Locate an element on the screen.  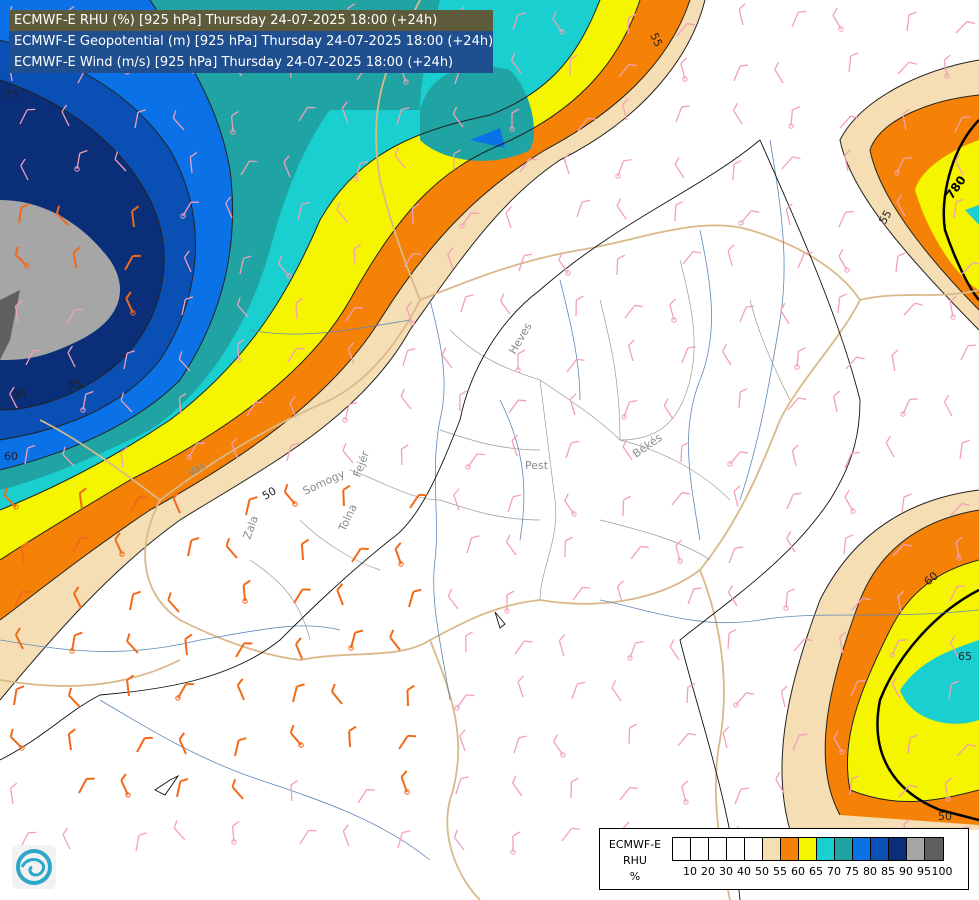
place-label-pest: Pest is located at coordinates (537, 465).